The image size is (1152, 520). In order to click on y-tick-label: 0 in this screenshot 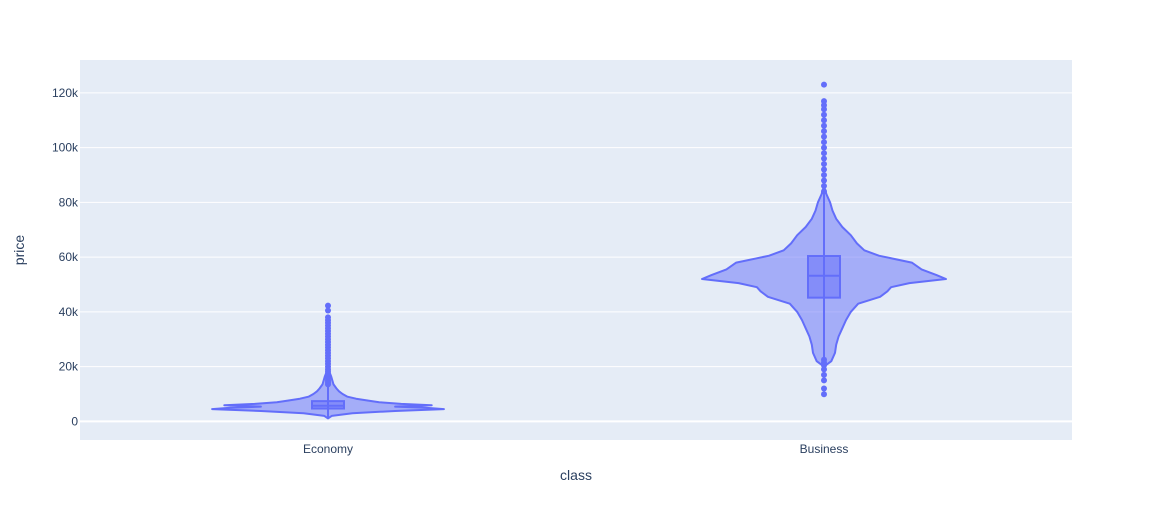, I will do `click(74, 421)`.